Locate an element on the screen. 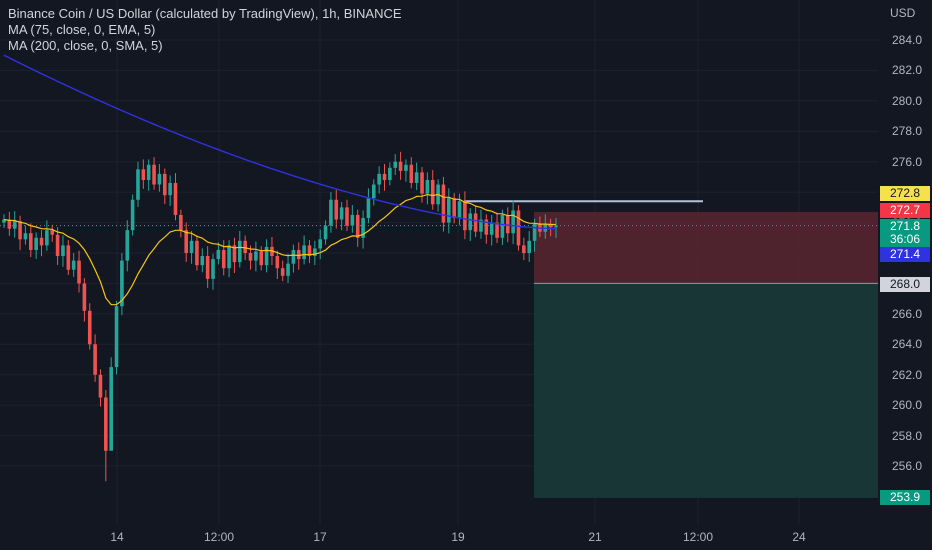 This screenshot has width=932, height=550. ma200-legend: MA (200, close, 0, SMA, 5) is located at coordinates (85, 45).